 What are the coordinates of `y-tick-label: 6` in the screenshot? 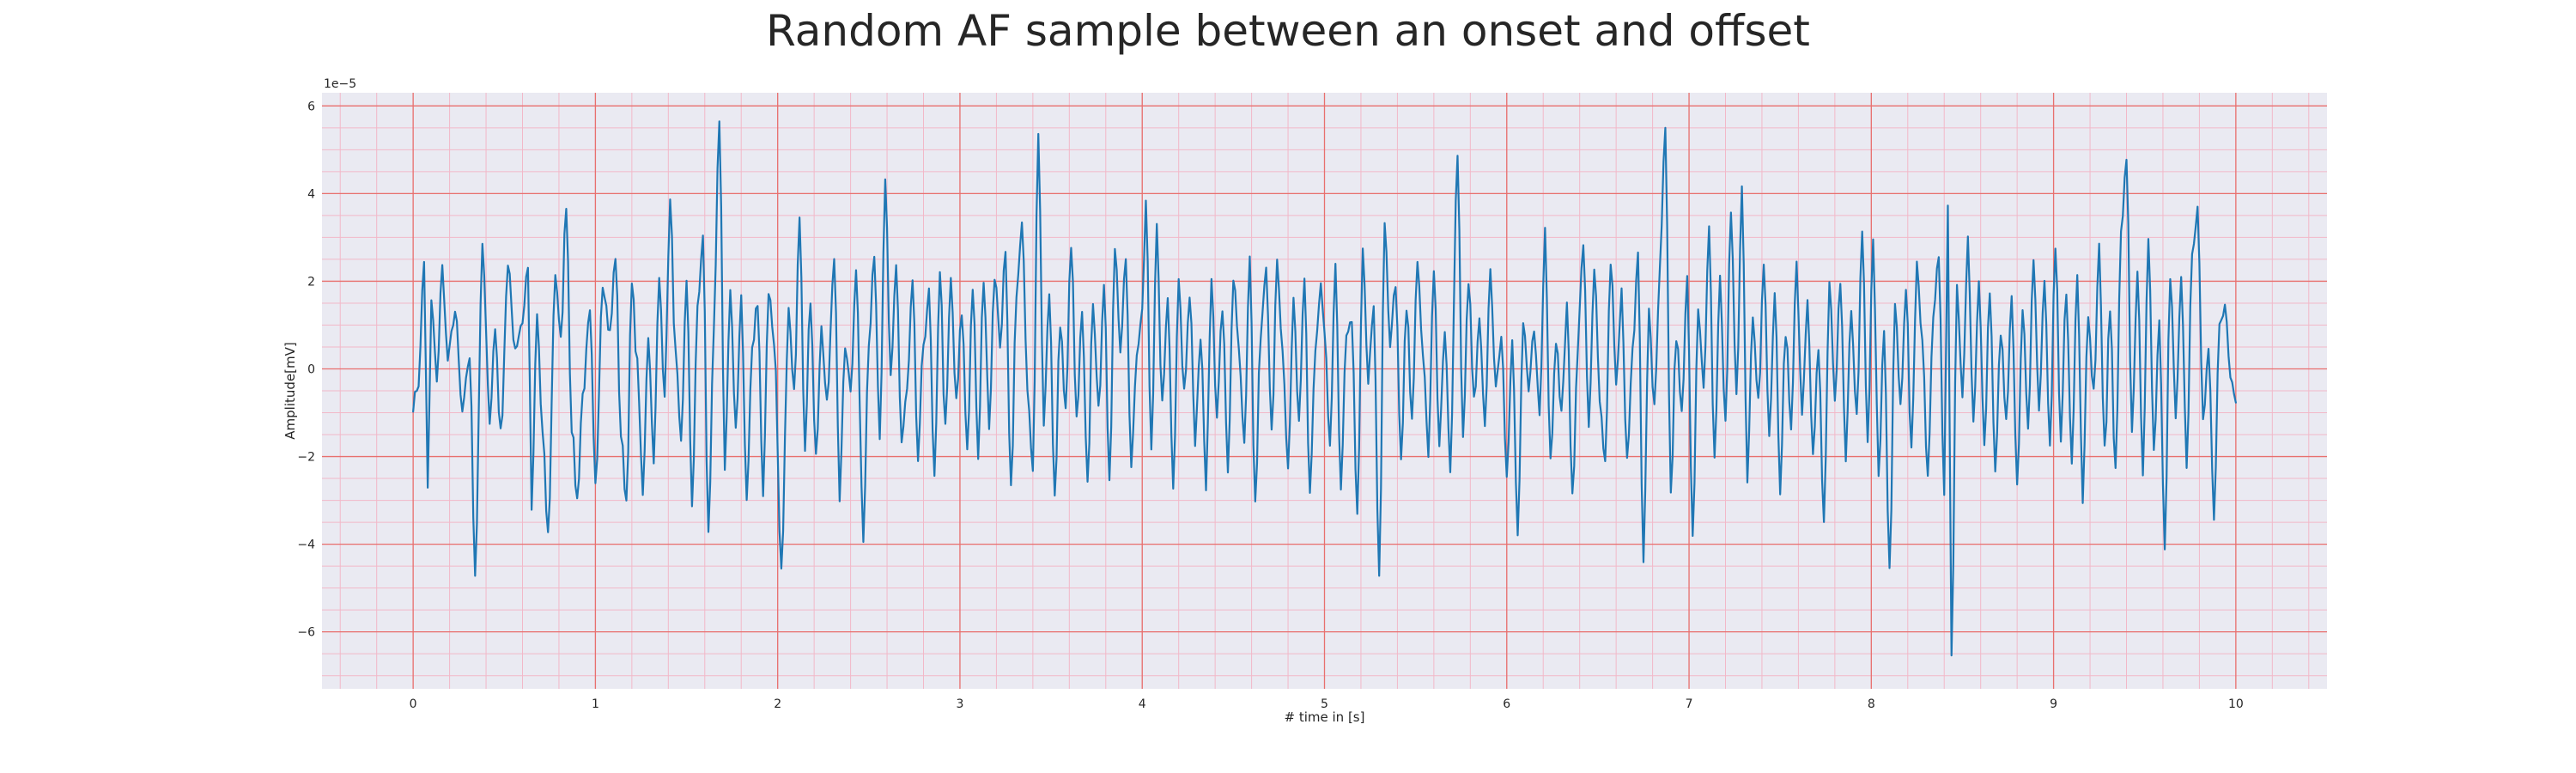 It's located at (311, 106).